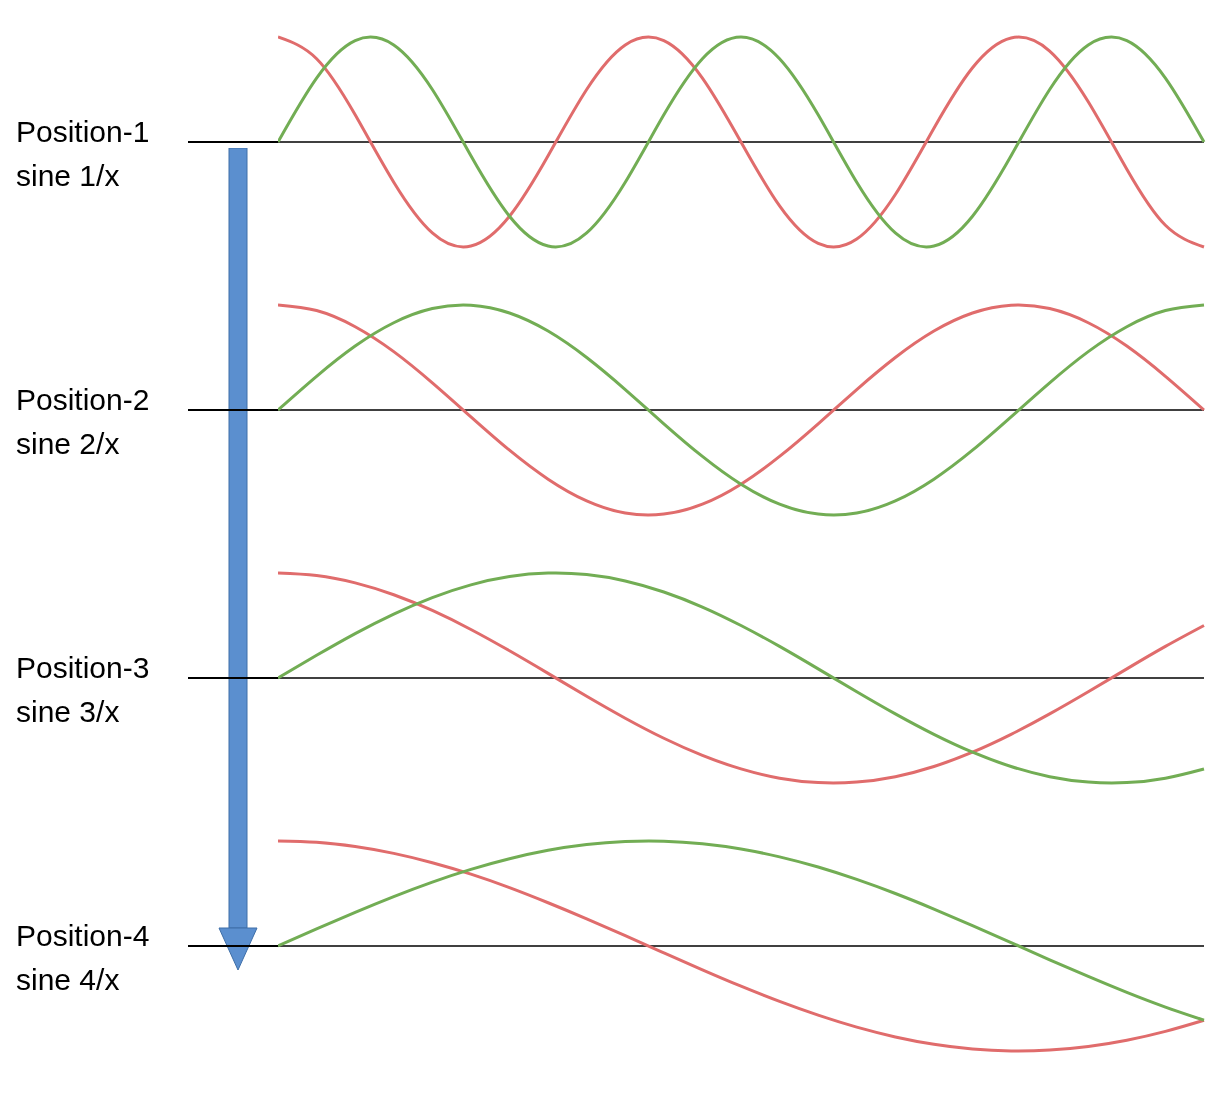 The height and width of the screenshot is (1099, 1225). I want to click on text: Position-2, so click(83, 400).